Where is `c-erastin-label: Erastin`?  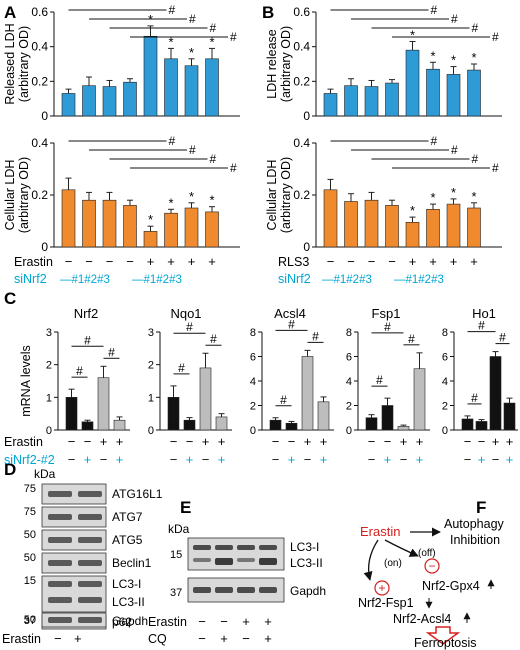 c-erastin-label: Erastin is located at coordinates (23, 442).